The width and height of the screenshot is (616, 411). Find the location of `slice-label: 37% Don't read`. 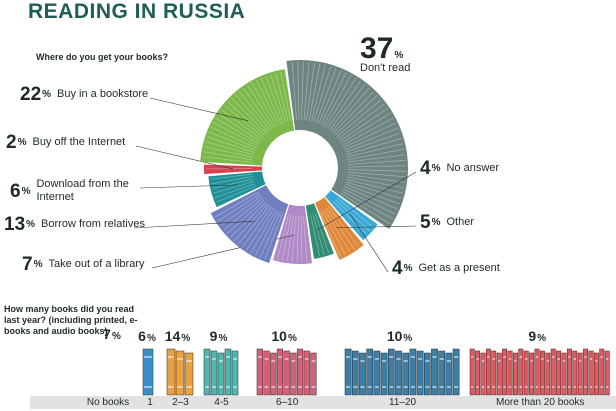

slice-label: 37% Don't read is located at coordinates (385, 54).